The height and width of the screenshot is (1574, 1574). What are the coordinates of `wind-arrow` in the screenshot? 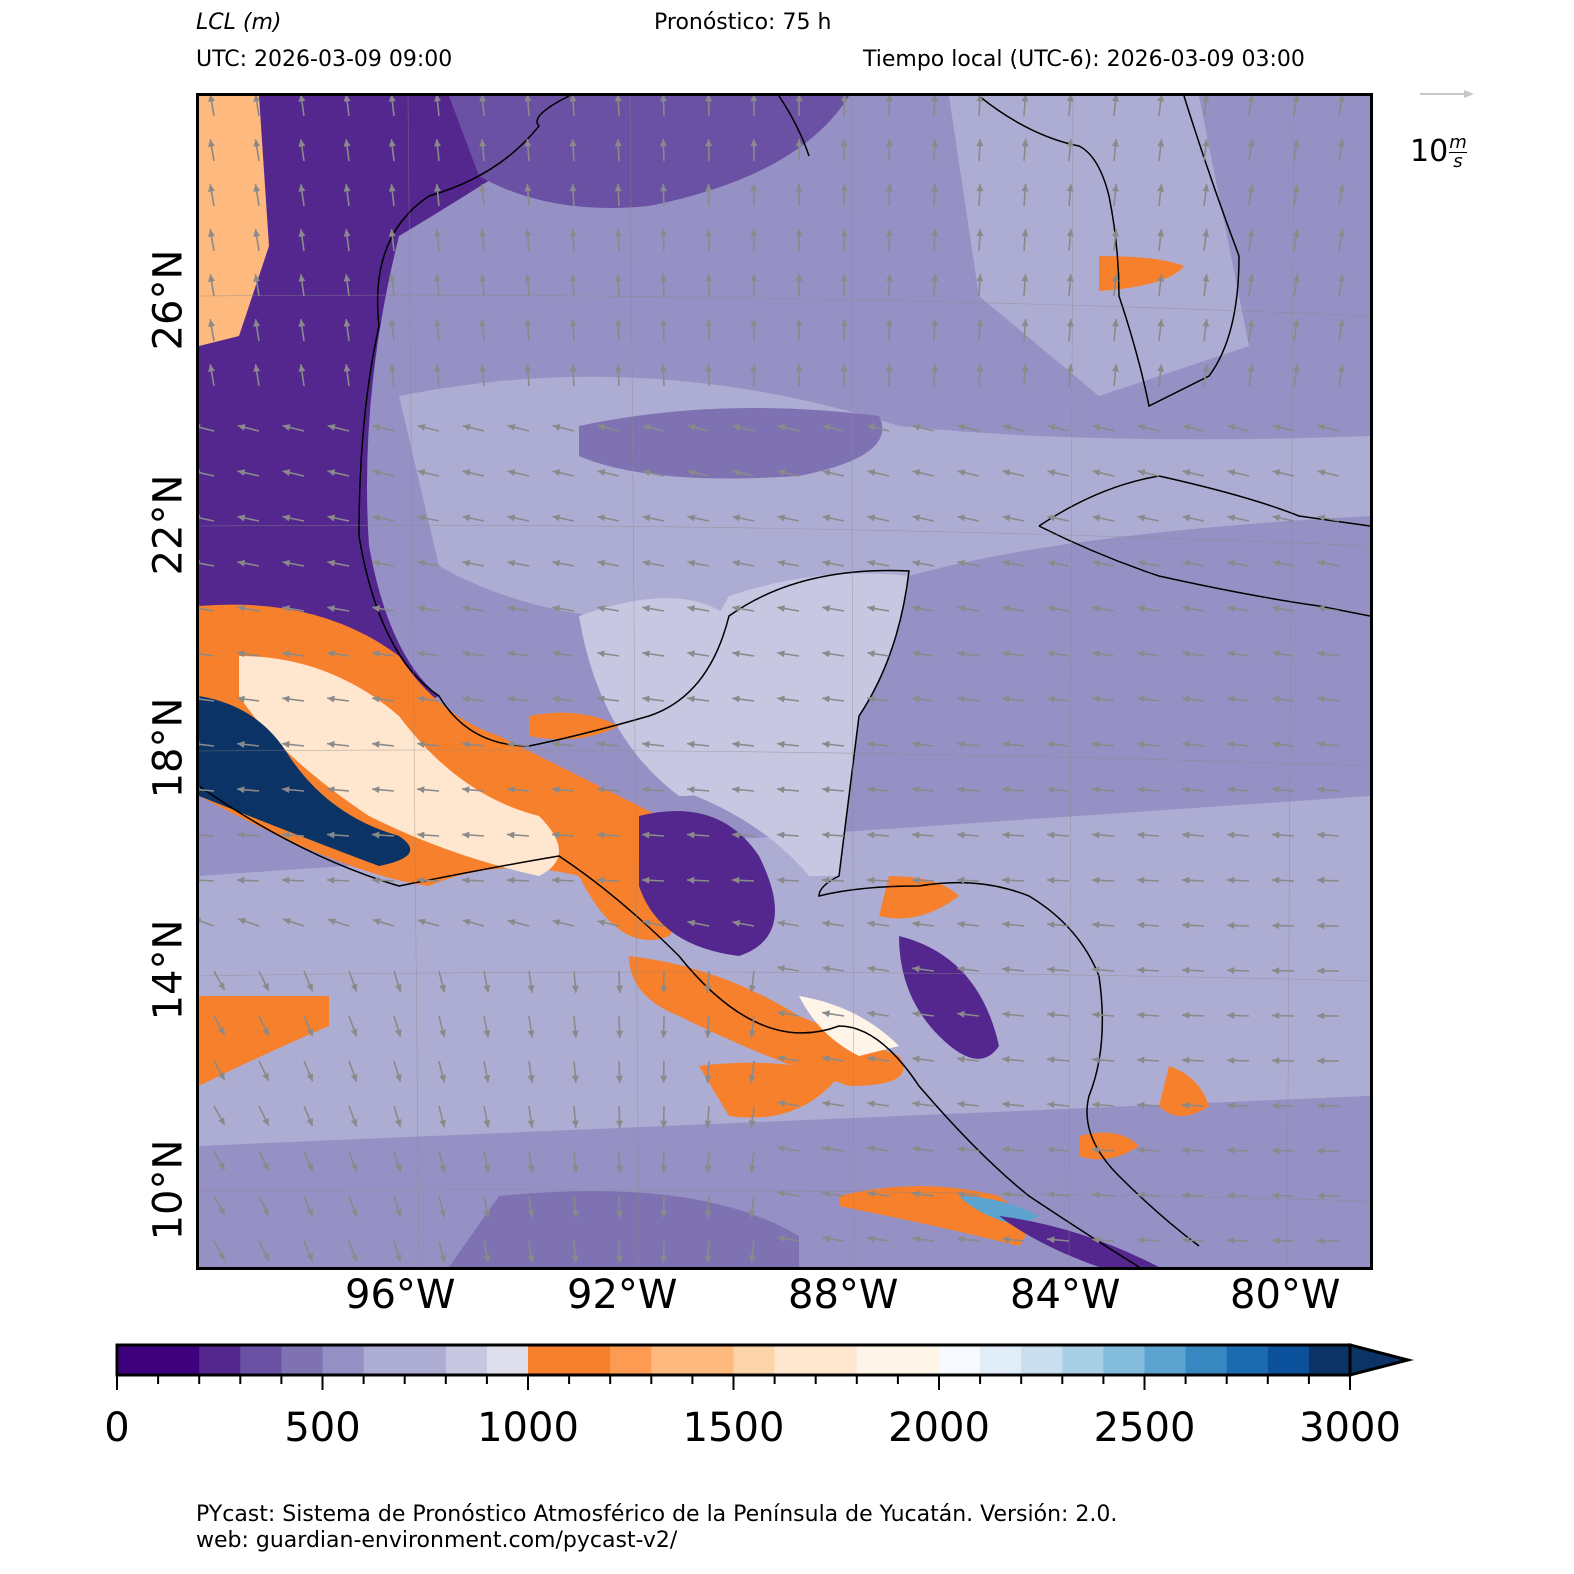 It's located at (207, 654).